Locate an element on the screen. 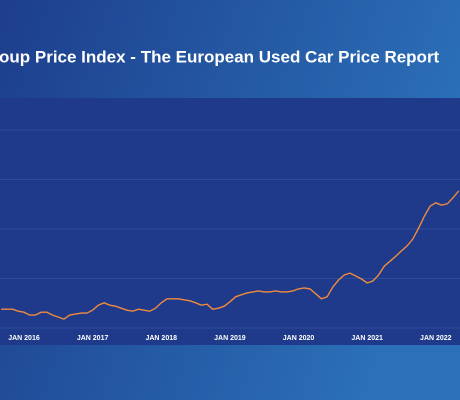  x-tick-label: JAN 2017 is located at coordinates (93, 338).